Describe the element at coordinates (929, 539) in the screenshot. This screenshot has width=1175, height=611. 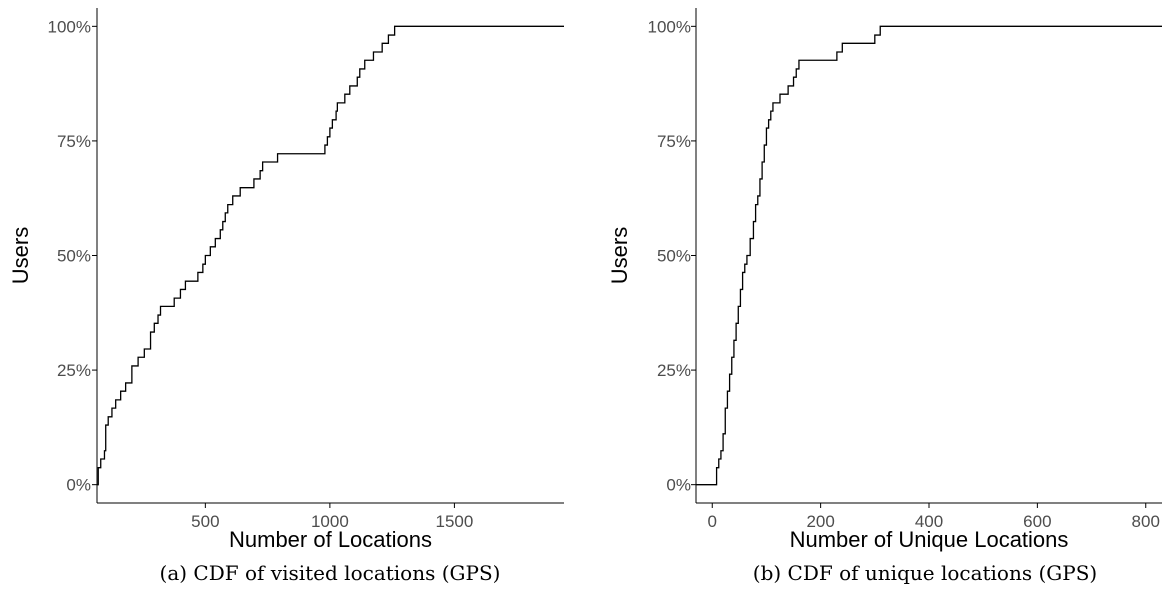
I see `x-axis-title: Number of Unique Locations` at that location.